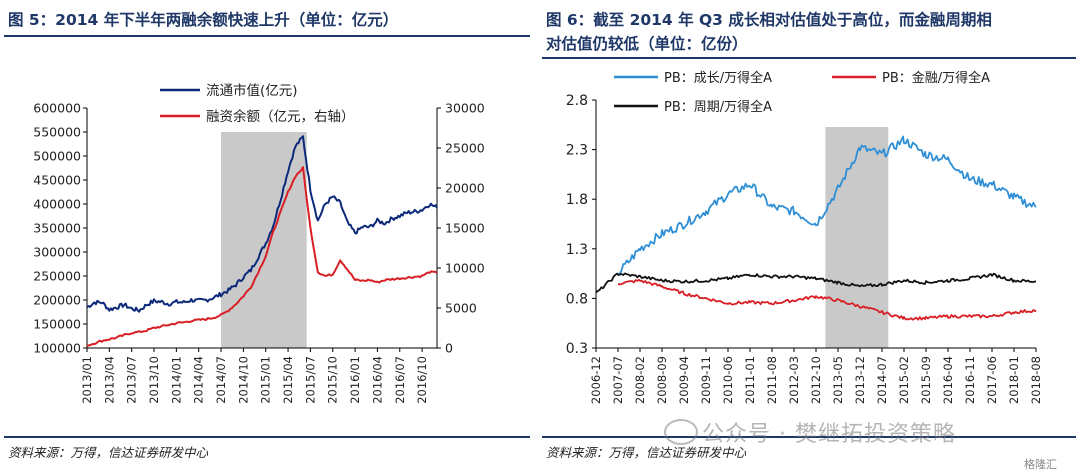  I want to click on left-title-rule, so click(267, 36).